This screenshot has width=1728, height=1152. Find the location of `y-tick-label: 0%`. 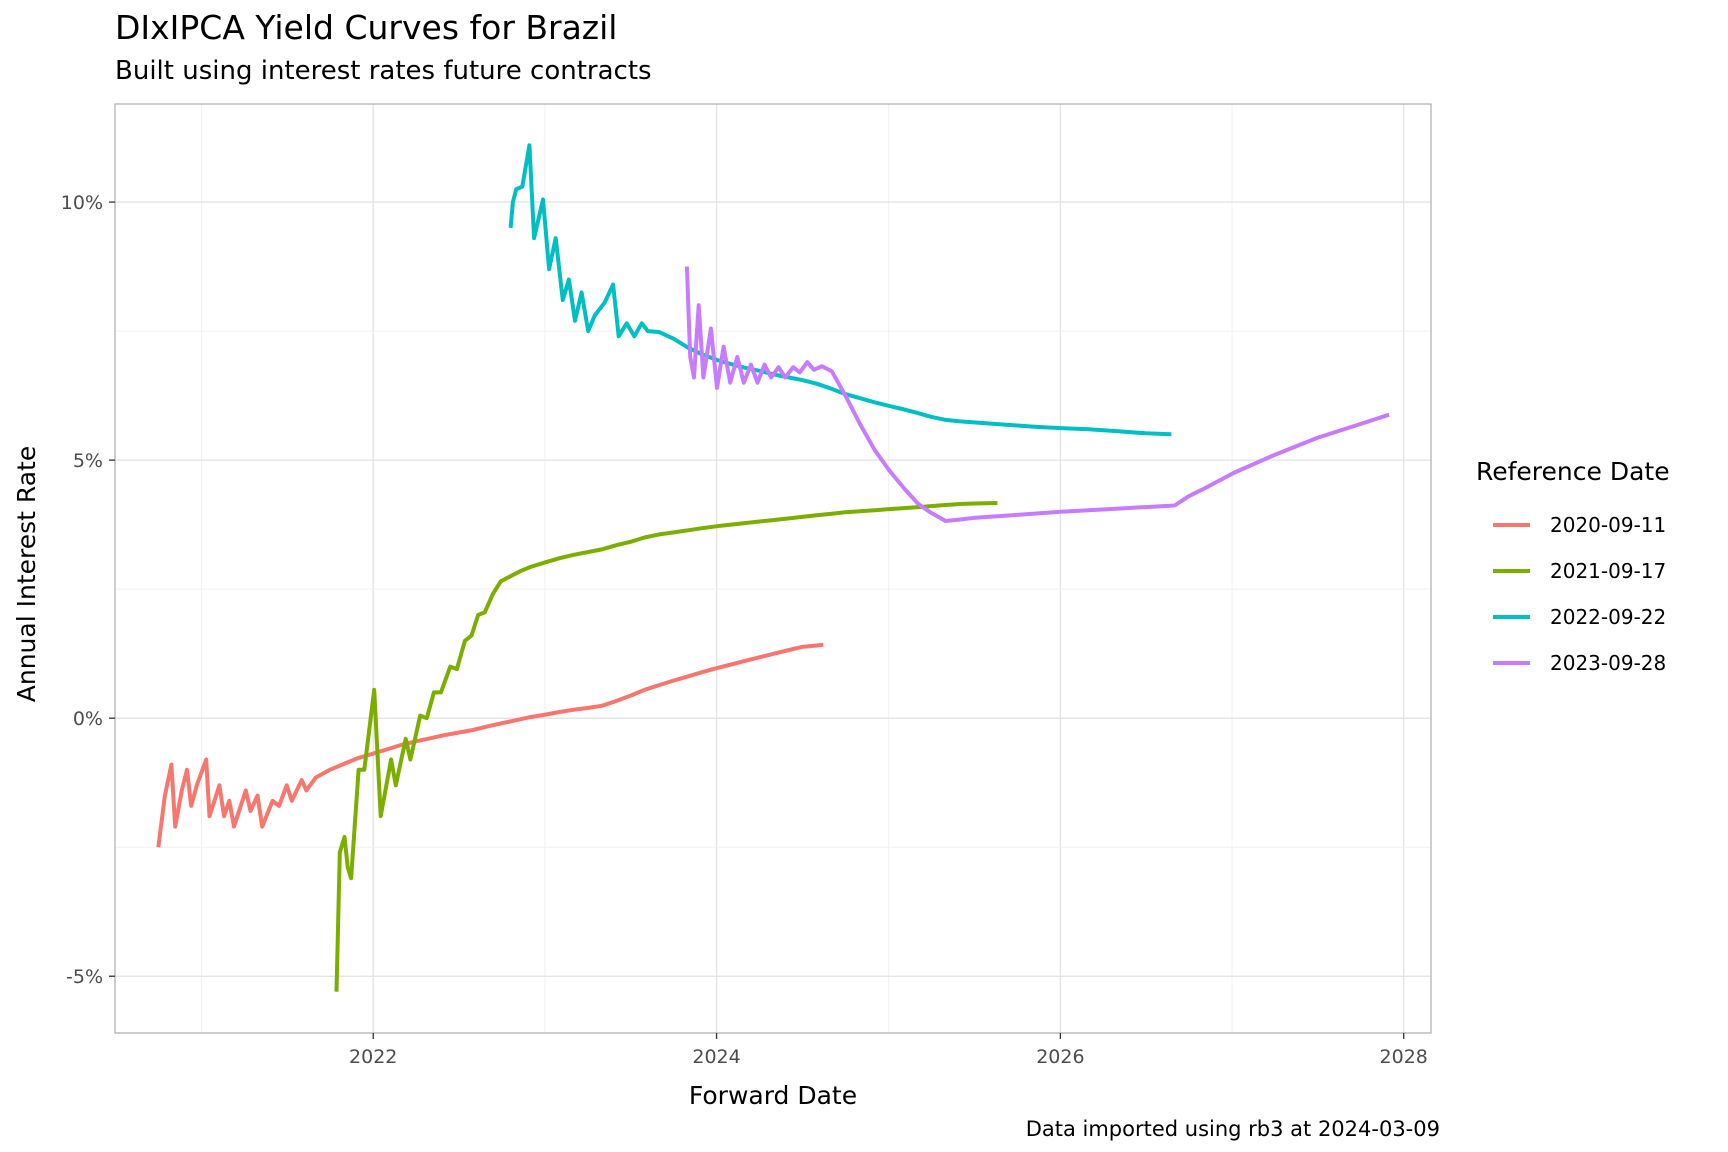

y-tick-label: 0% is located at coordinates (88, 719).